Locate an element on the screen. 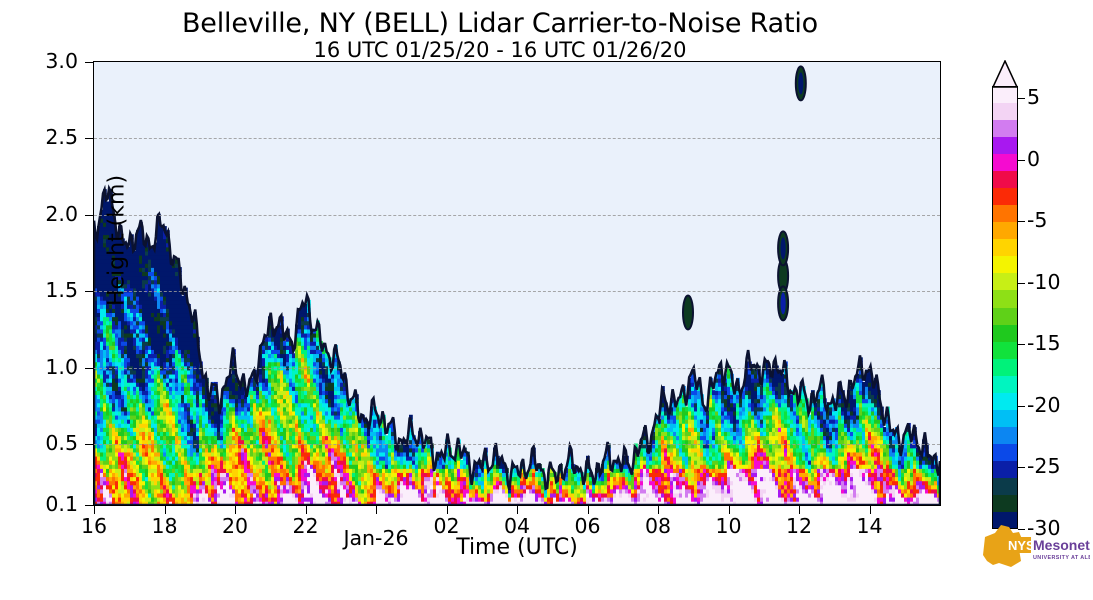  colorbar-gradient is located at coordinates (1005, 307).